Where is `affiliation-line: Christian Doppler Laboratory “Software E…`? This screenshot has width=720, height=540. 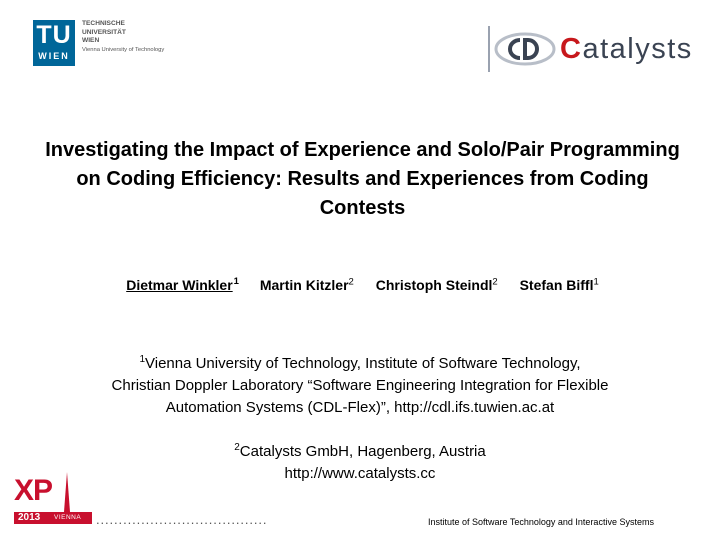
affiliation-line: Christian Doppler Laboratory “Software E… is located at coordinates (360, 385).